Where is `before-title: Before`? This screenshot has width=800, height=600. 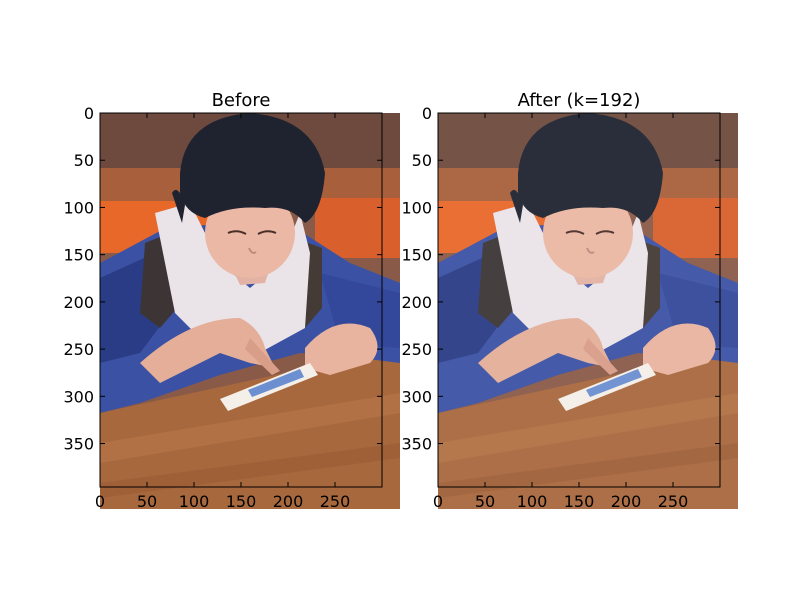
before-title: Before is located at coordinates (241, 100).